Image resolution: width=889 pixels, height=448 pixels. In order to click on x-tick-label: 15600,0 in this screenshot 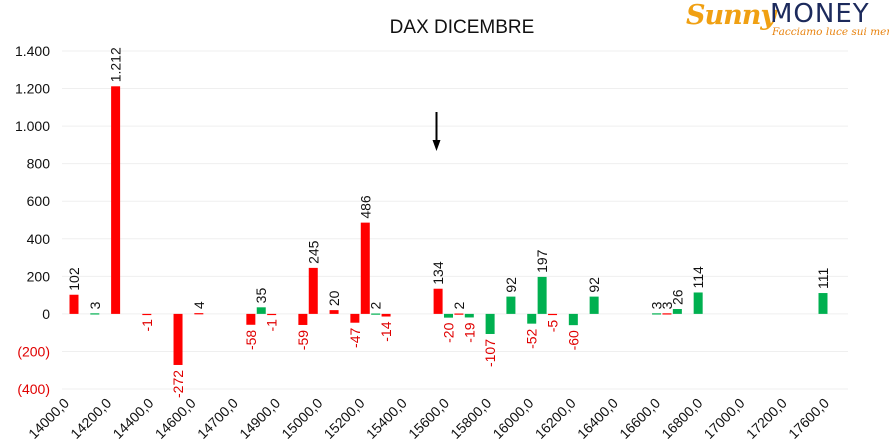, I will do `click(428, 418)`.